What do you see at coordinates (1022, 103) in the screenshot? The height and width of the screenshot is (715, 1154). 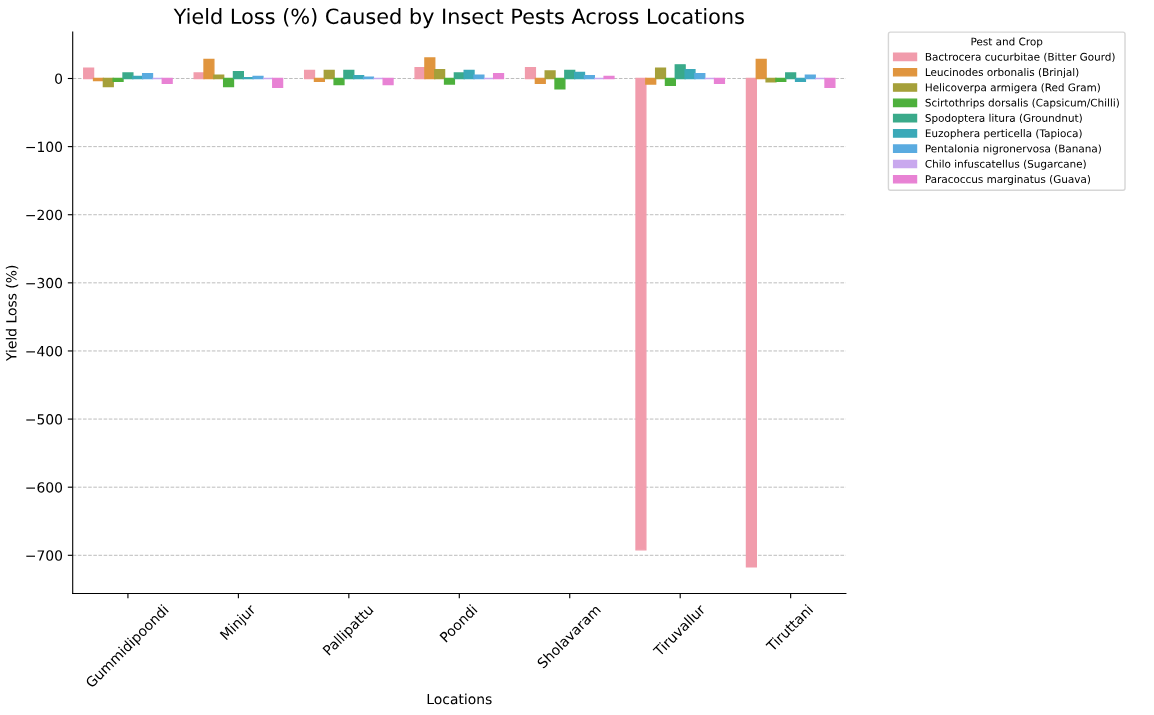 I see `legend-label: Scirtothrips dorsalis (Capsicum/Chilli)` at bounding box center [1022, 103].